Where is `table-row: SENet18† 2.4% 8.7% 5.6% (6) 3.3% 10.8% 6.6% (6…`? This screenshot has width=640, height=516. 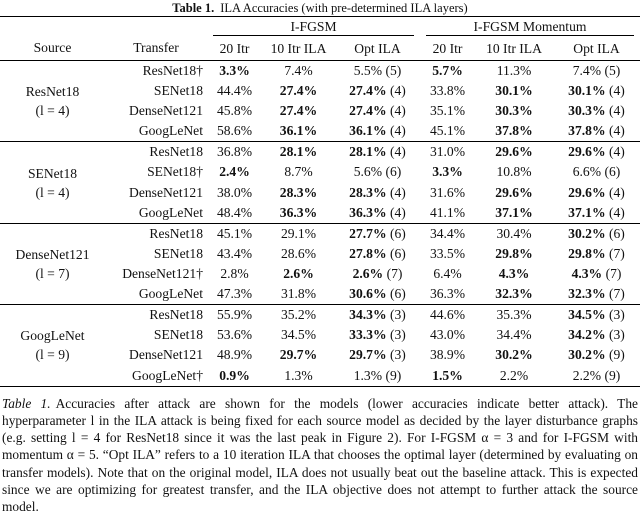
table-row: SENet18† 2.4% 8.7% 5.6% (6) 3.3% 10.8% 6.6% (6… is located at coordinates (320, 172).